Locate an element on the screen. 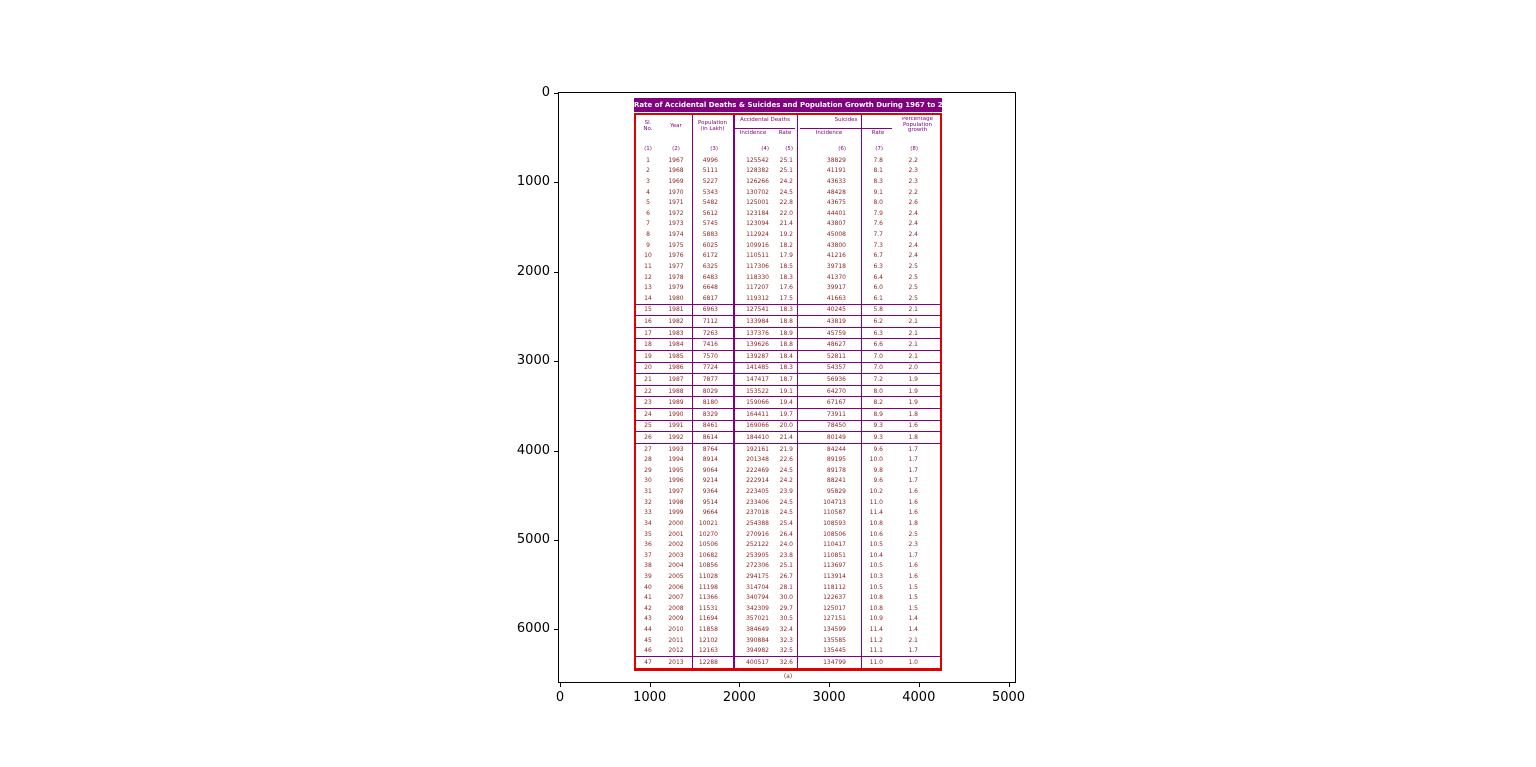  table-row: 32 1998 9514 233406 24.5 104713 11.0 1.6 is located at coordinates (788, 502).